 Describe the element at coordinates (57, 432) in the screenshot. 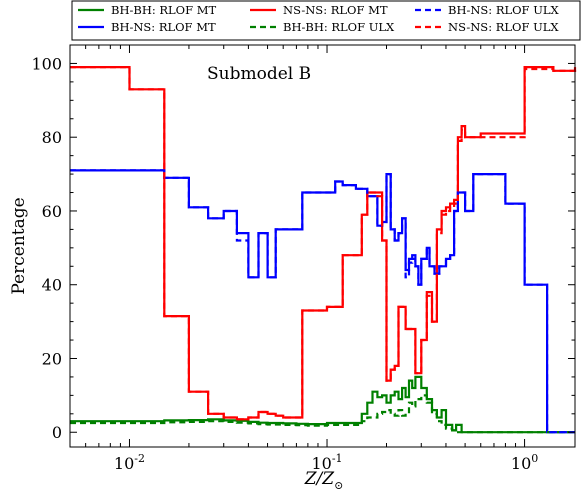

I see `y-tick-label-0: 0` at that location.